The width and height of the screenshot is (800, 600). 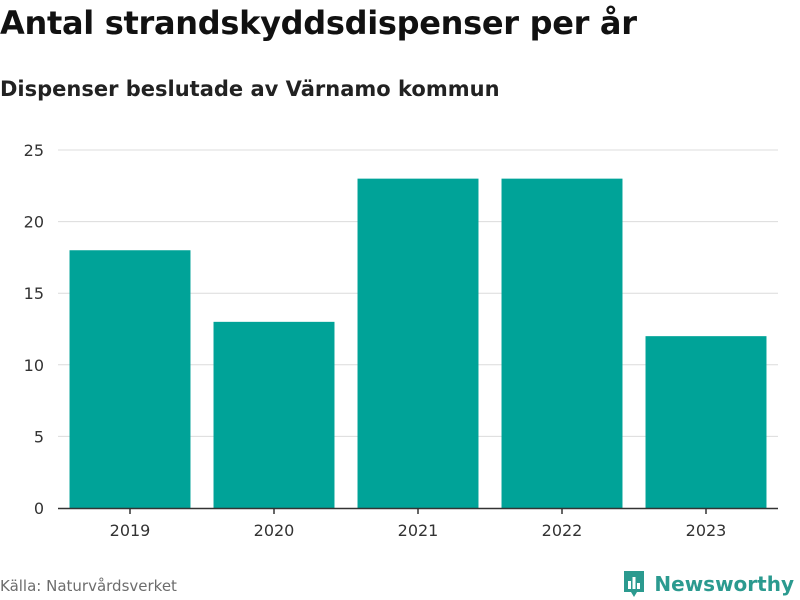 I want to click on chart-title: Antal strandskyddsdispenser per år, so click(x=318, y=23).